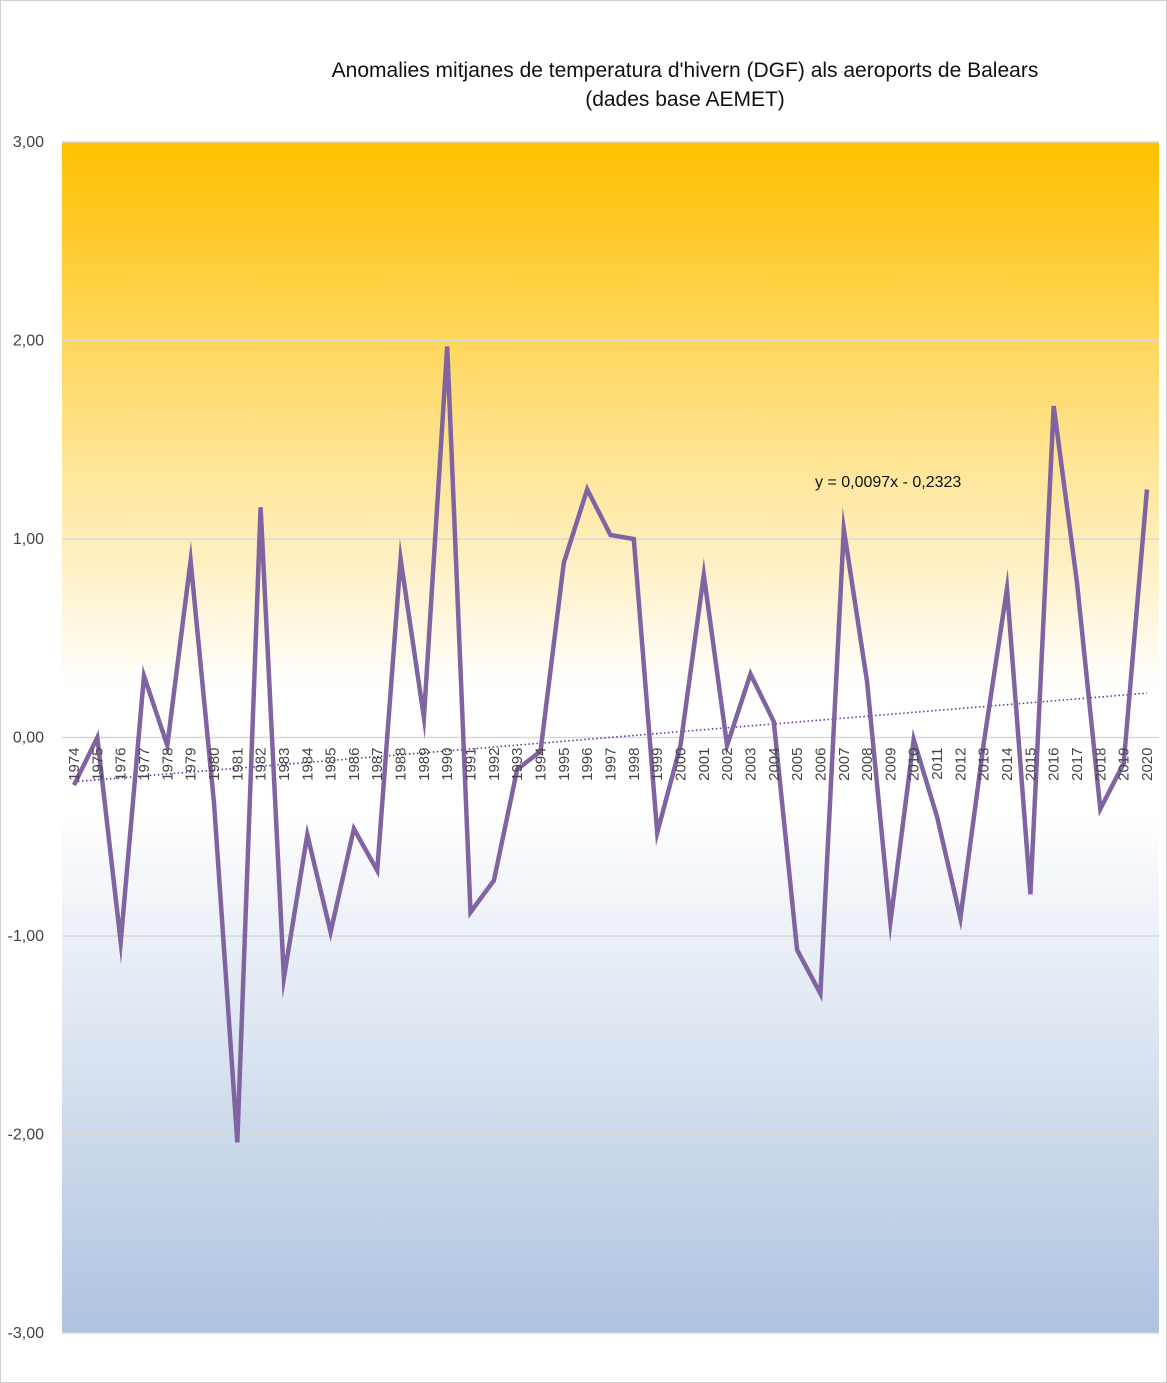  What do you see at coordinates (471, 764) in the screenshot?
I see `x-tick-label: 1991` at bounding box center [471, 764].